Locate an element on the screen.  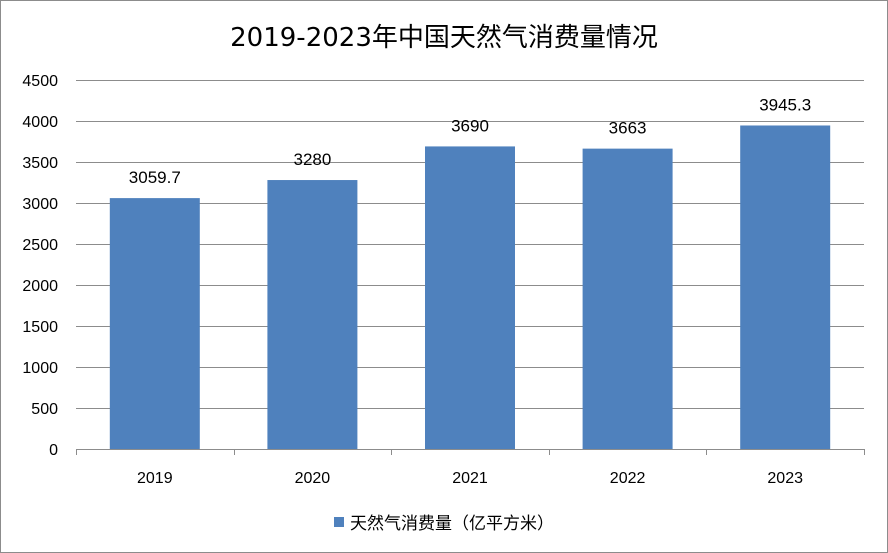
y-tick-label: 1000 is located at coordinates (40, 368).